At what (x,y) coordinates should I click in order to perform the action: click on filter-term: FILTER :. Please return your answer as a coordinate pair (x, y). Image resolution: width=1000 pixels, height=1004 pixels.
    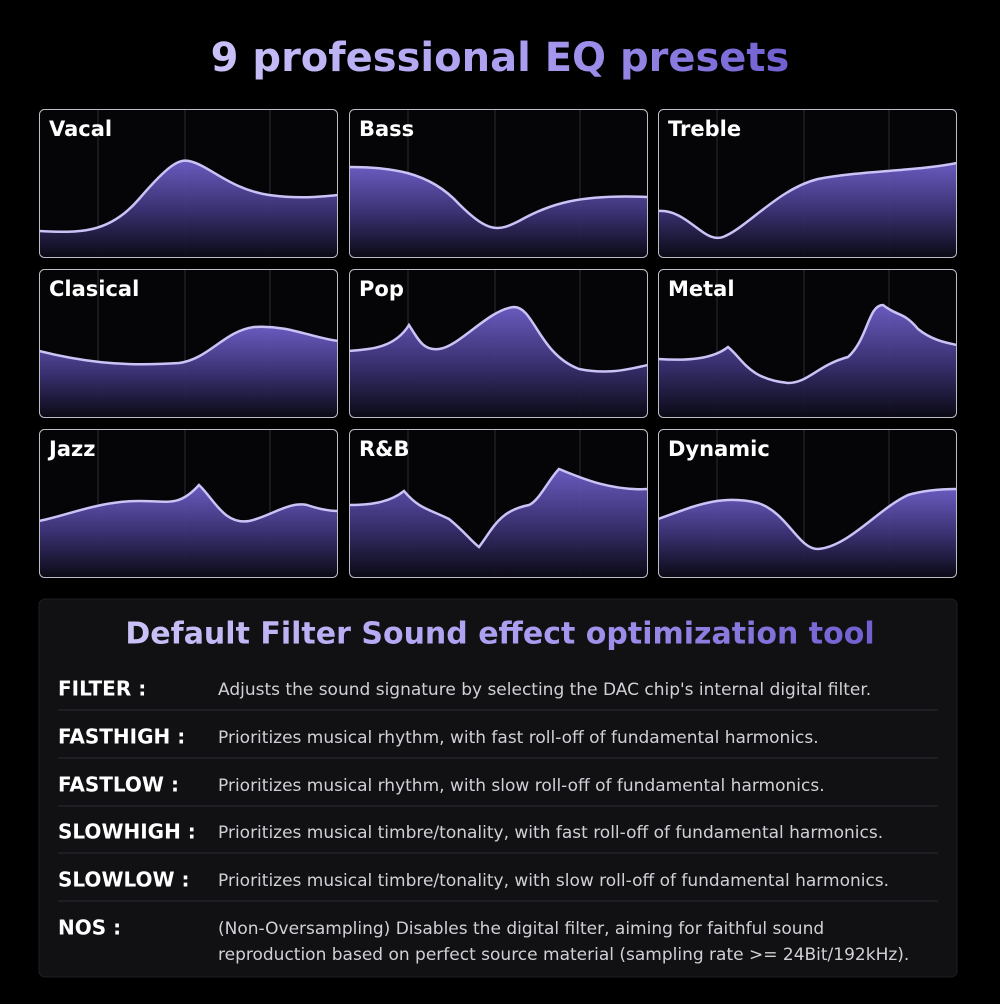
    Looking at the image, I should click on (102, 689).